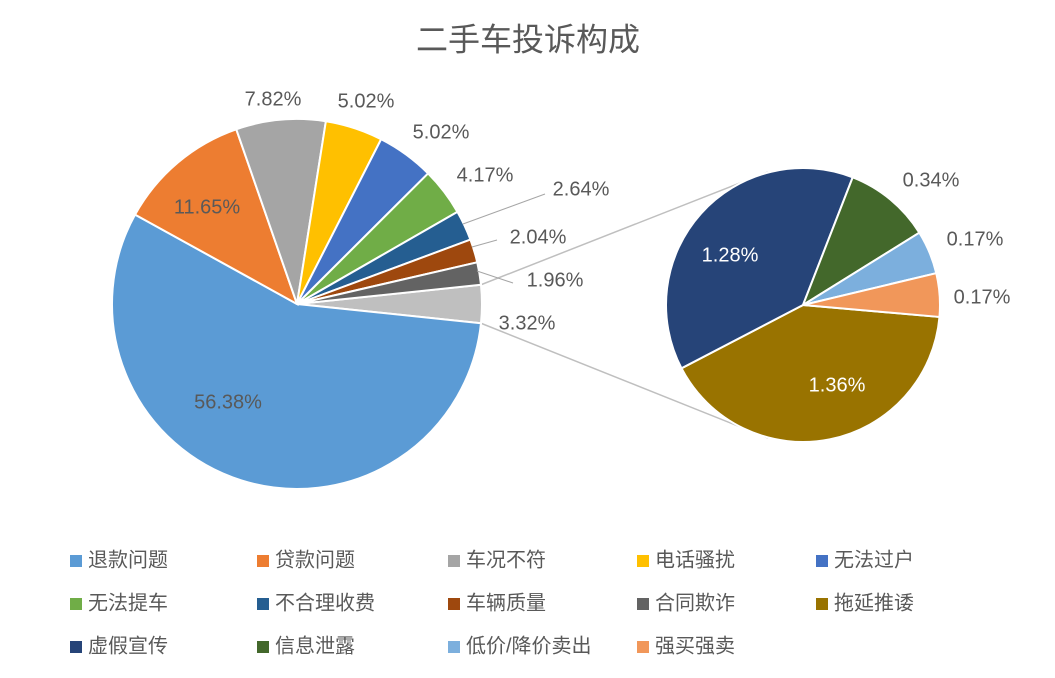 This screenshot has width=1055, height=678. What do you see at coordinates (325, 602) in the screenshot?
I see `legend-label: 不合理收费` at bounding box center [325, 602].